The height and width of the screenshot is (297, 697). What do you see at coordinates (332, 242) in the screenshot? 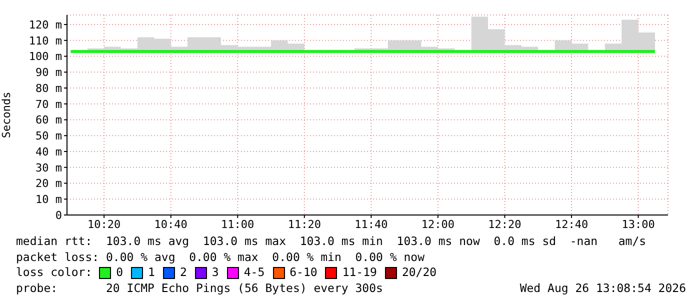
I see `text: median rtt: 103.0 ms avg 103.0 ms max 103.0 ms min 103.0 ms now 0.0 ms sd -nan am/s` at bounding box center [332, 242].